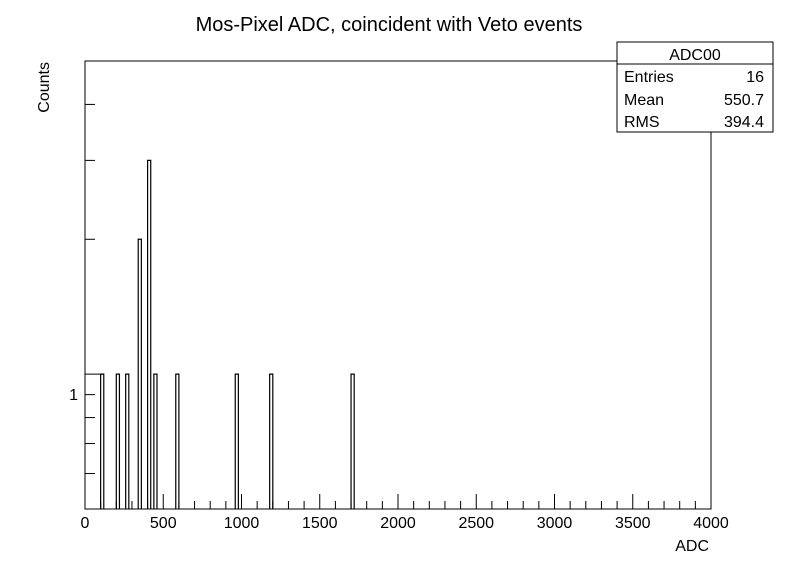 The height and width of the screenshot is (572, 796). I want to click on y-tick-label-1: 1, so click(73, 395).